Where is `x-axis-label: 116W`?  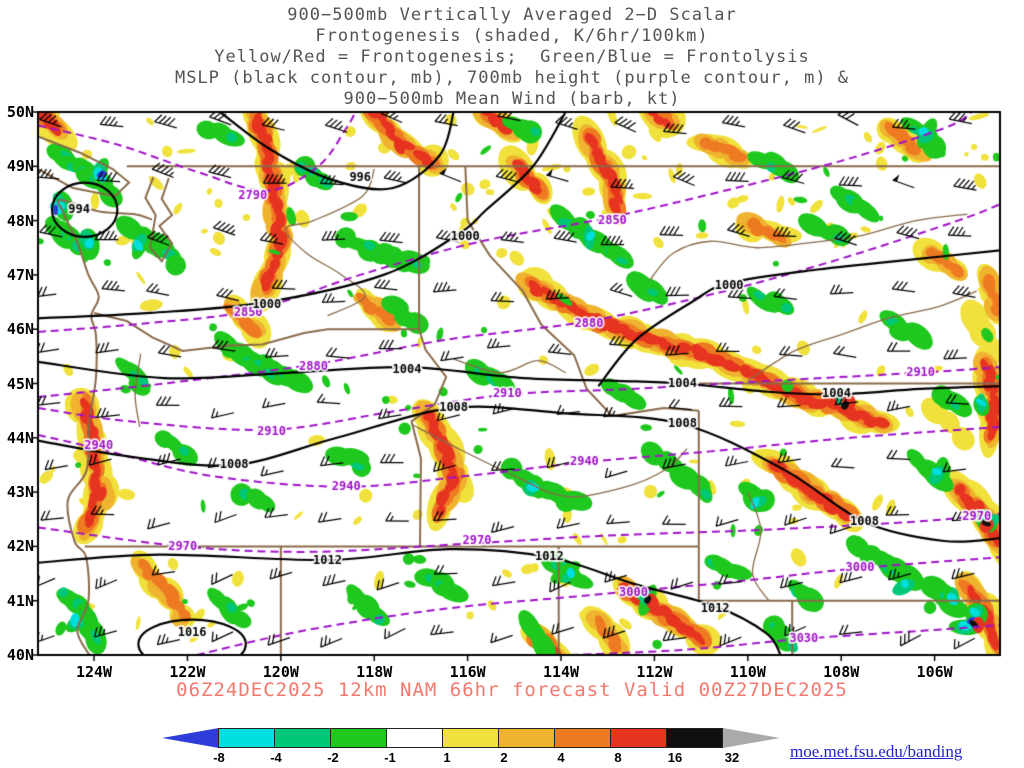 x-axis-label: 116W is located at coordinates (467, 672).